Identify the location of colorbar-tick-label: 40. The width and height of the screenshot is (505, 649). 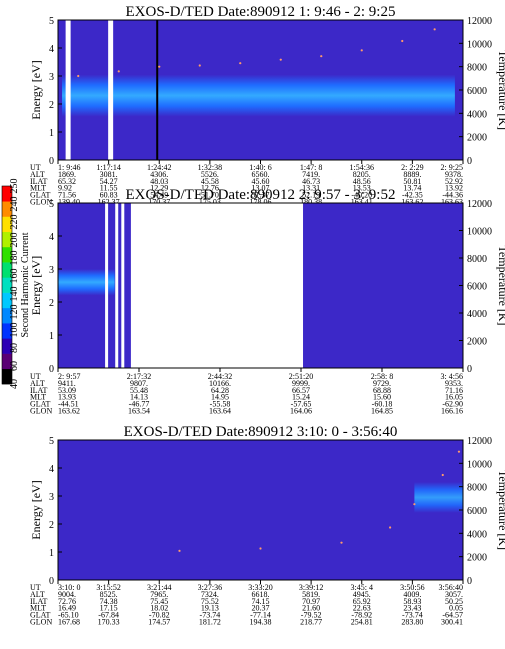
(14, 384).